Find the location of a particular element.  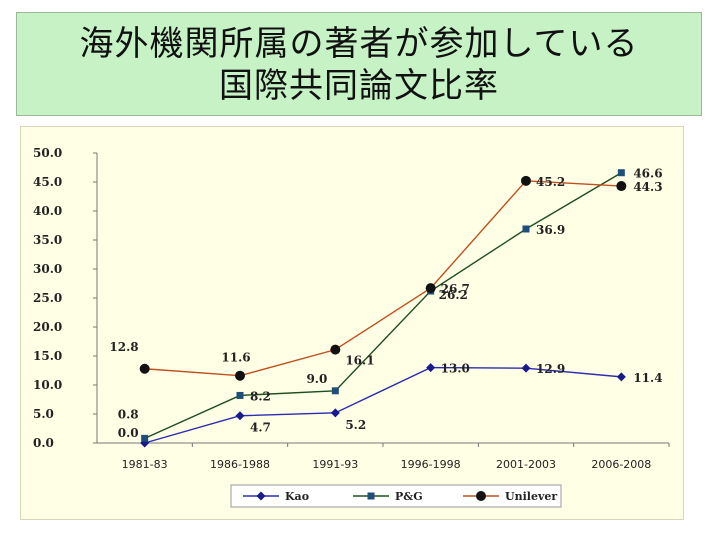

data-label-pg: 36.9 is located at coordinates (550, 230).